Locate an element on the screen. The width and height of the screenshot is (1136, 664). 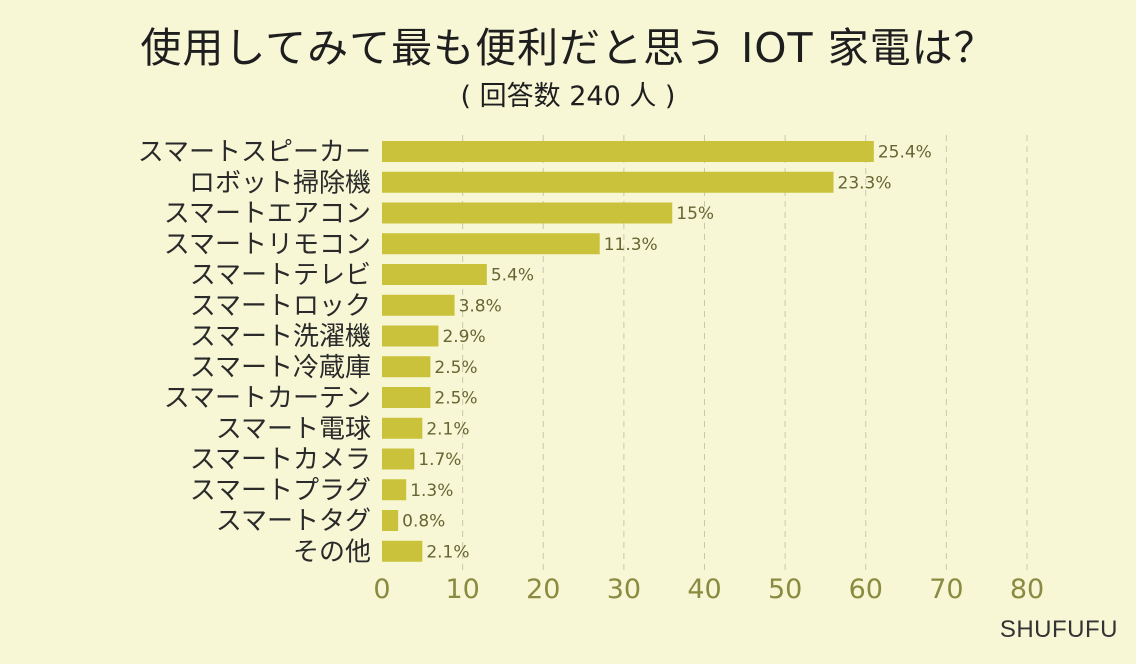
value-label: 1.3% is located at coordinates (431, 491).